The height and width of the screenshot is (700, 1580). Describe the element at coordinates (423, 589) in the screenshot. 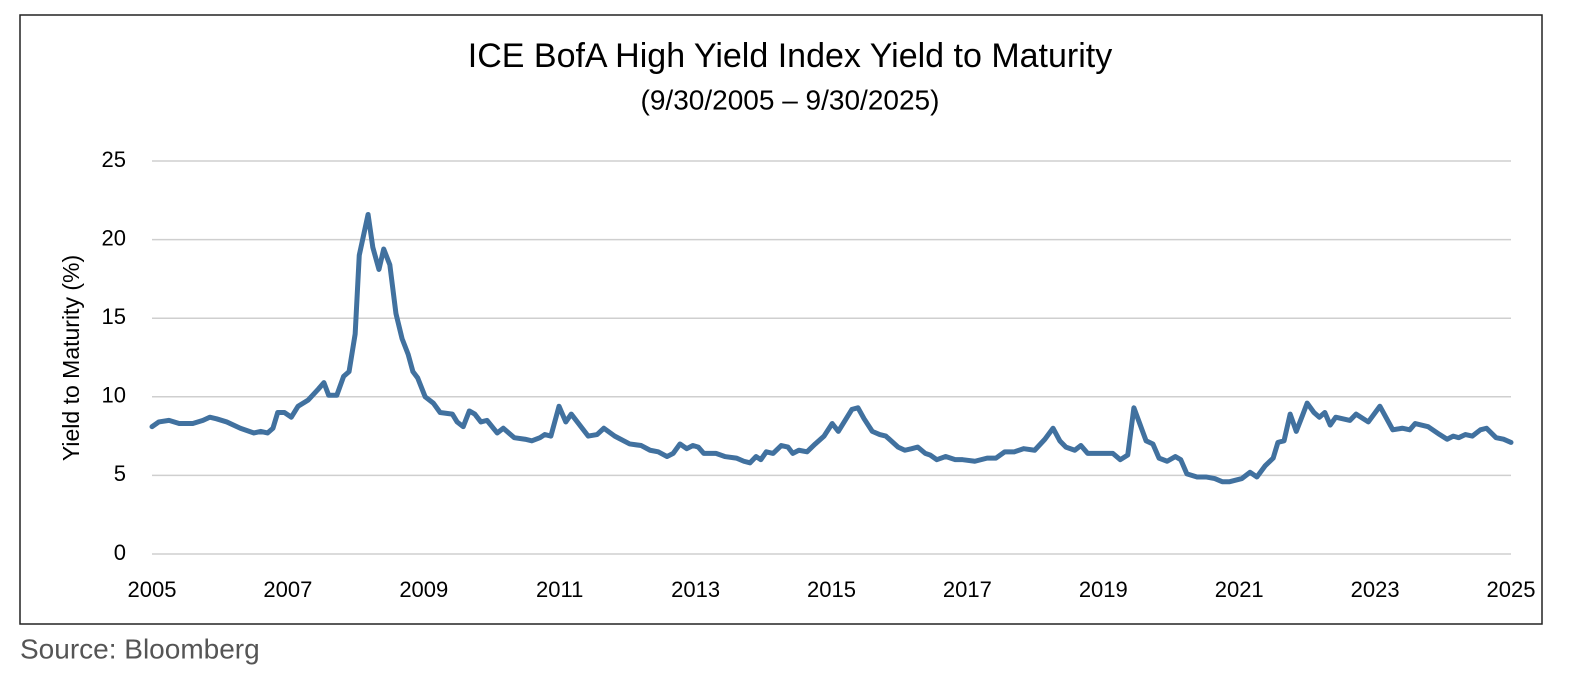

I see `x-tick-label: 2009` at that location.